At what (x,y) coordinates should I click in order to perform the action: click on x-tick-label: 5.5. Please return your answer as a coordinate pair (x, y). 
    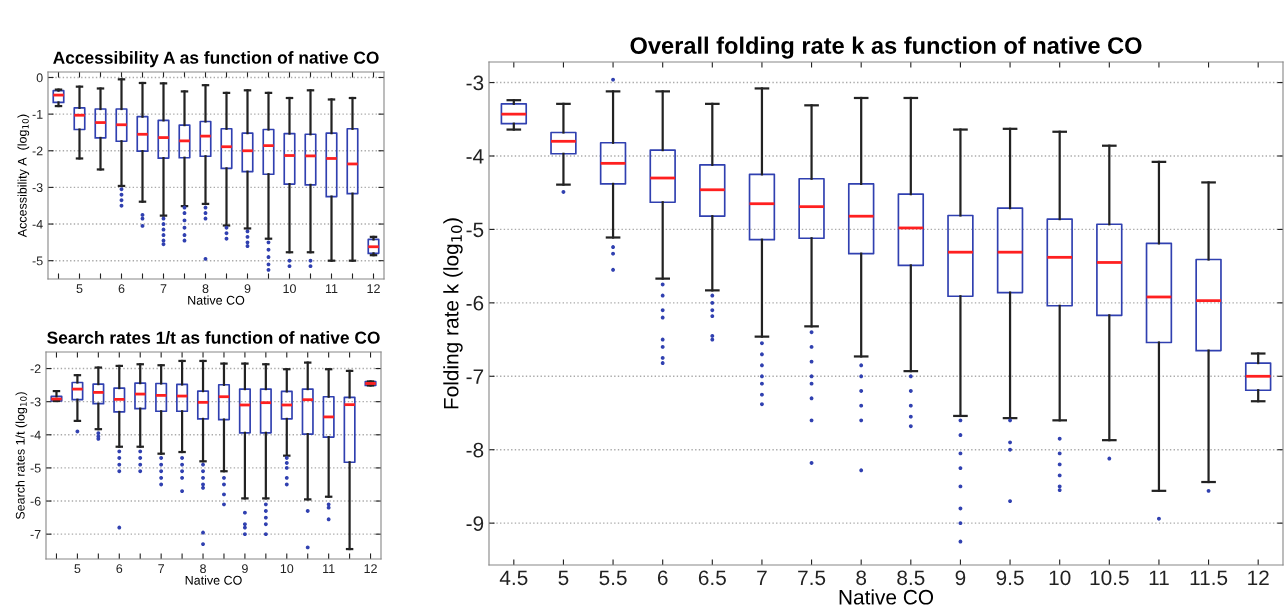
    Looking at the image, I should click on (613, 578).